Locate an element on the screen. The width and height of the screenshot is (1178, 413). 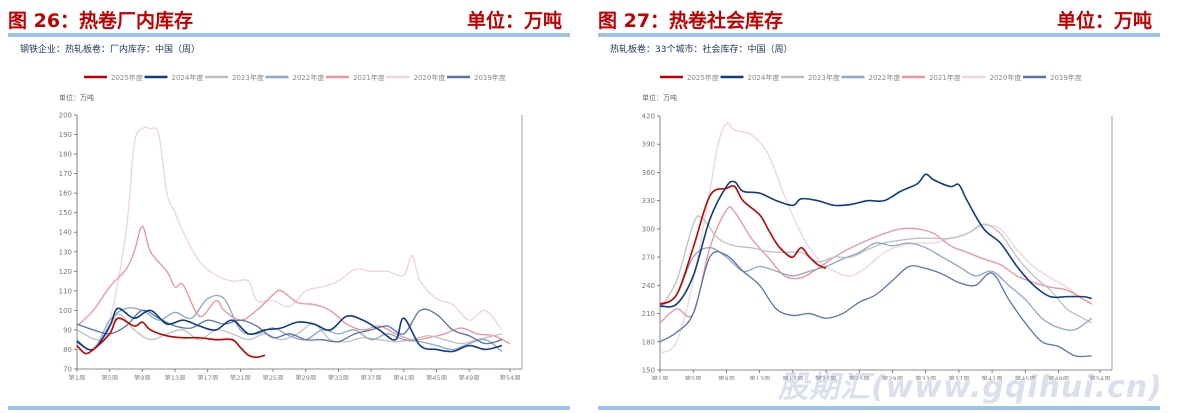
y-tick-label: 420 is located at coordinates (648, 117).